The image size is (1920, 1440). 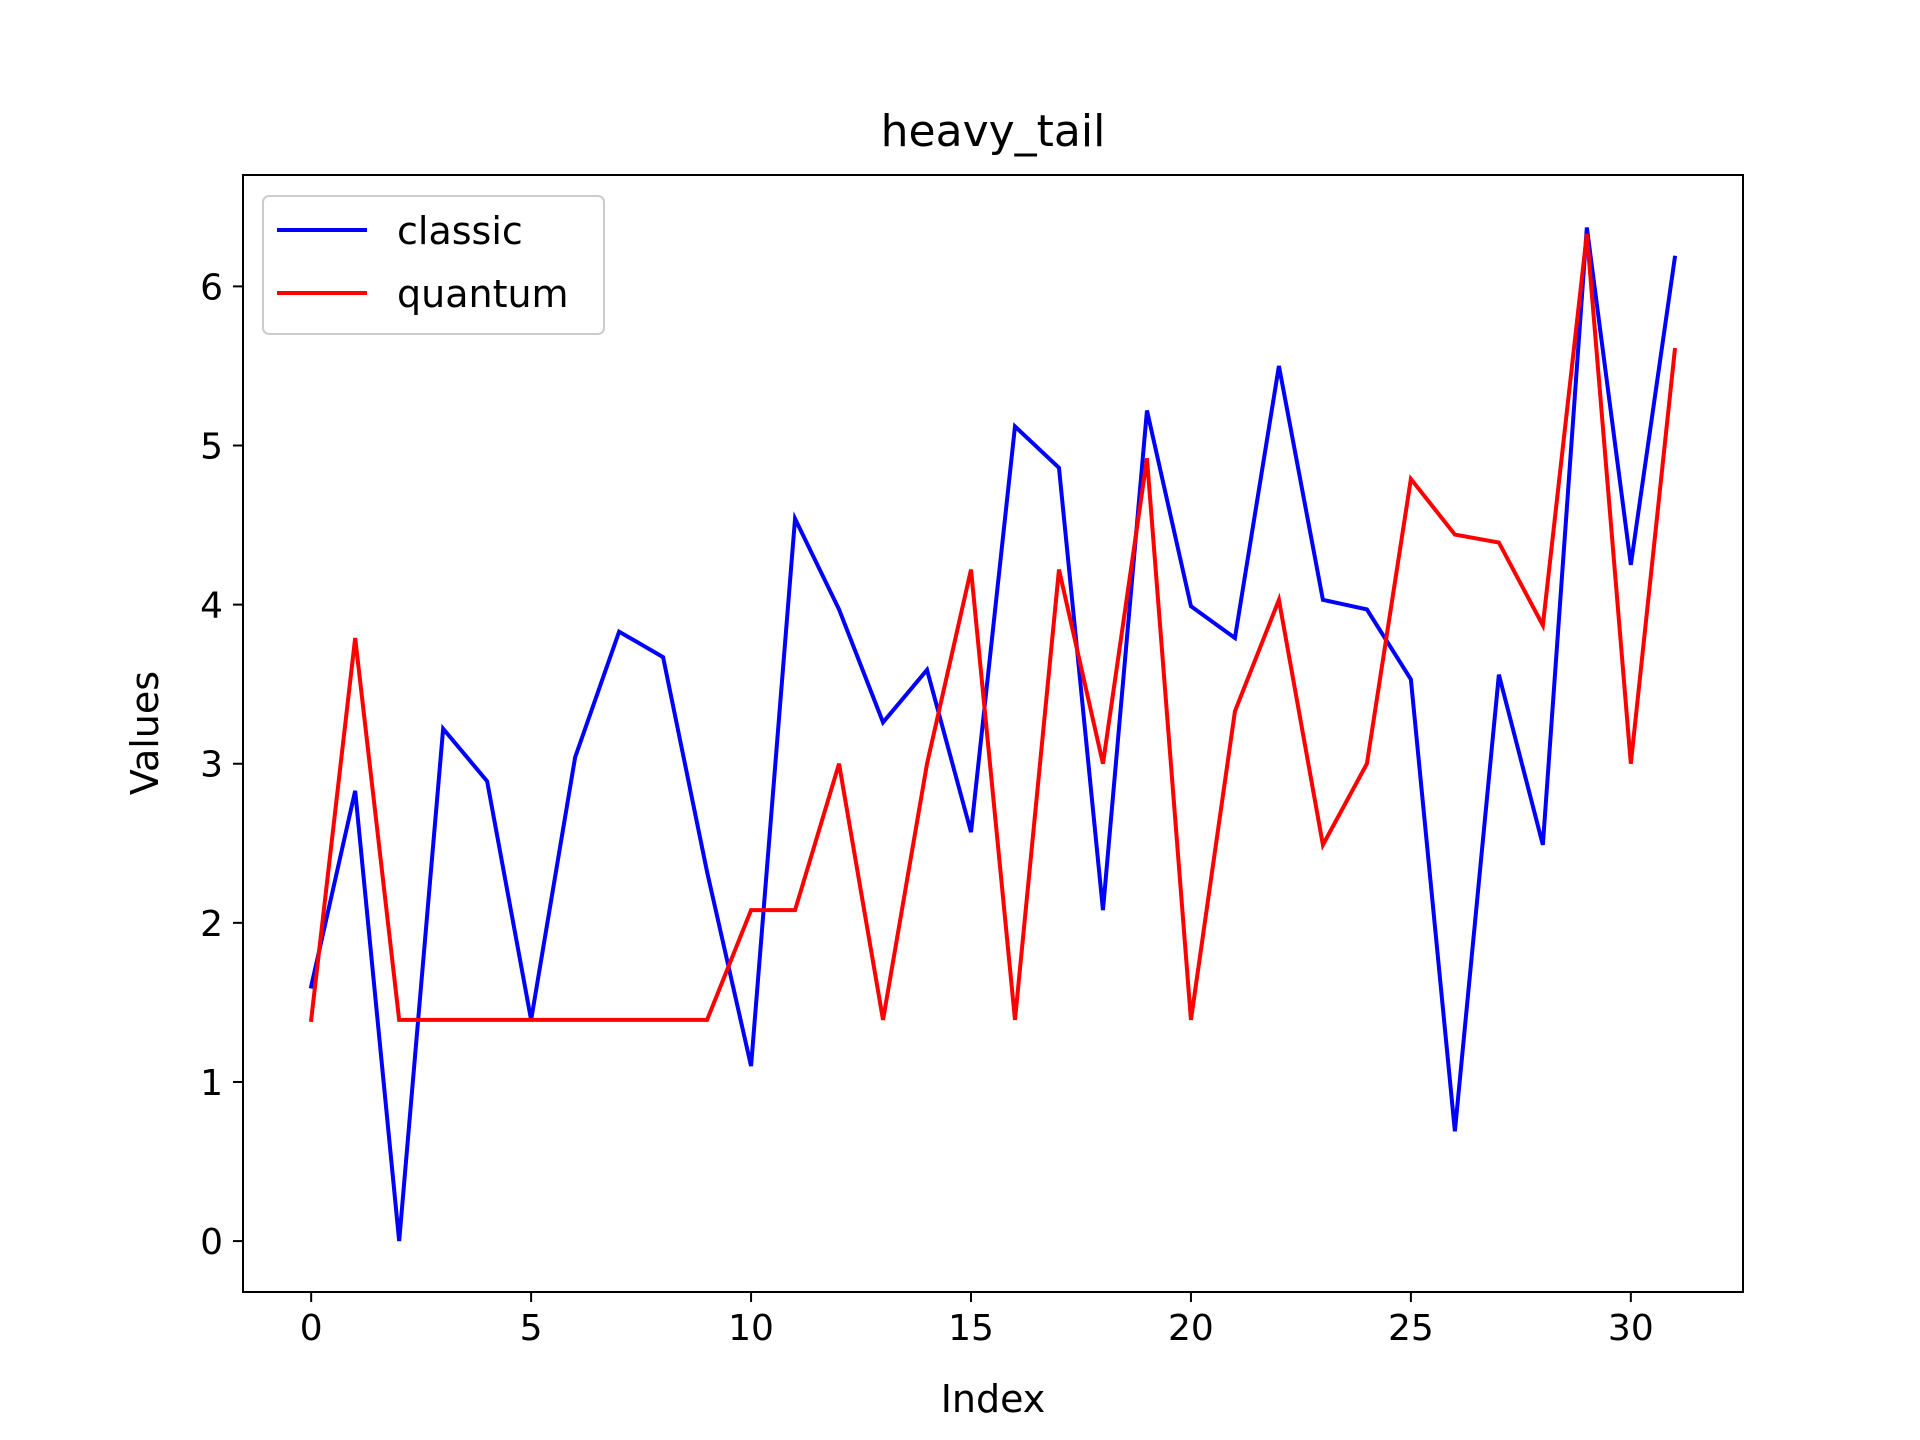 What do you see at coordinates (211, 1083) in the screenshot?
I see `y-tick-label: 1` at bounding box center [211, 1083].